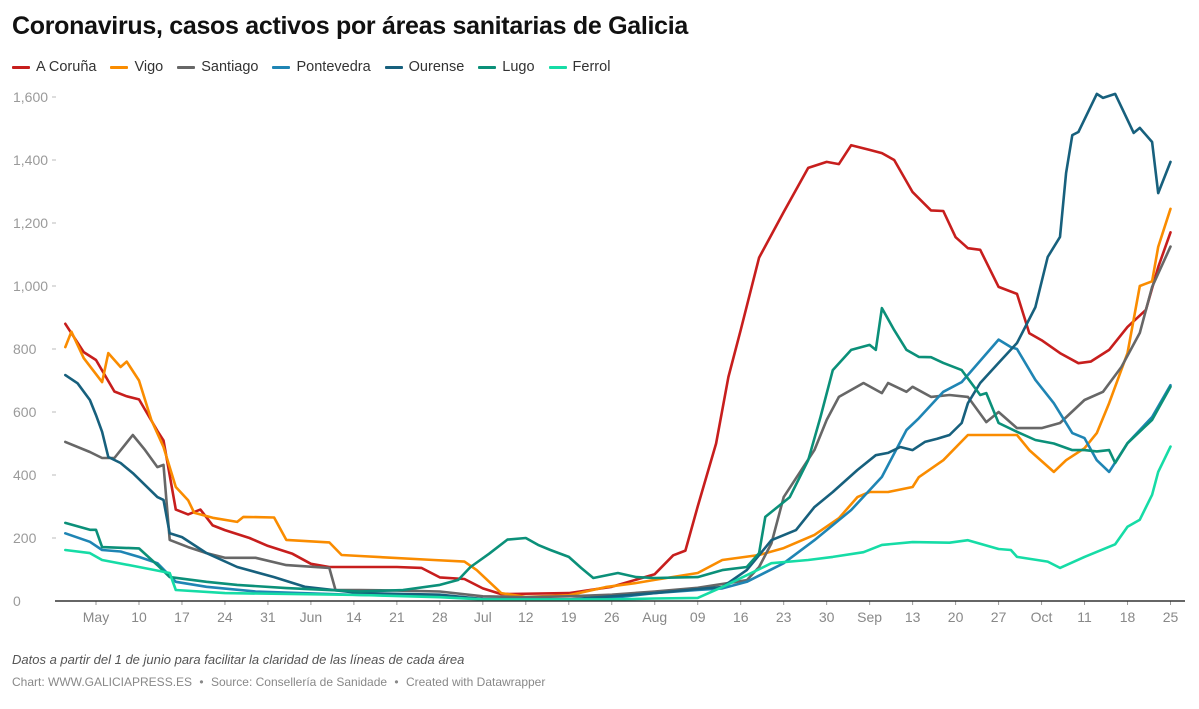 Image resolution: width=1199 pixels, height=709 pixels. What do you see at coordinates (1128, 617) in the screenshot?
I see `x-tick-label: 18` at bounding box center [1128, 617].